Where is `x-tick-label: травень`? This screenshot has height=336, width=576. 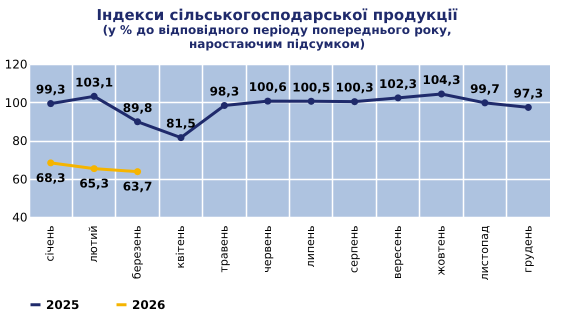 x-tick-label: травень is located at coordinates (223, 249).